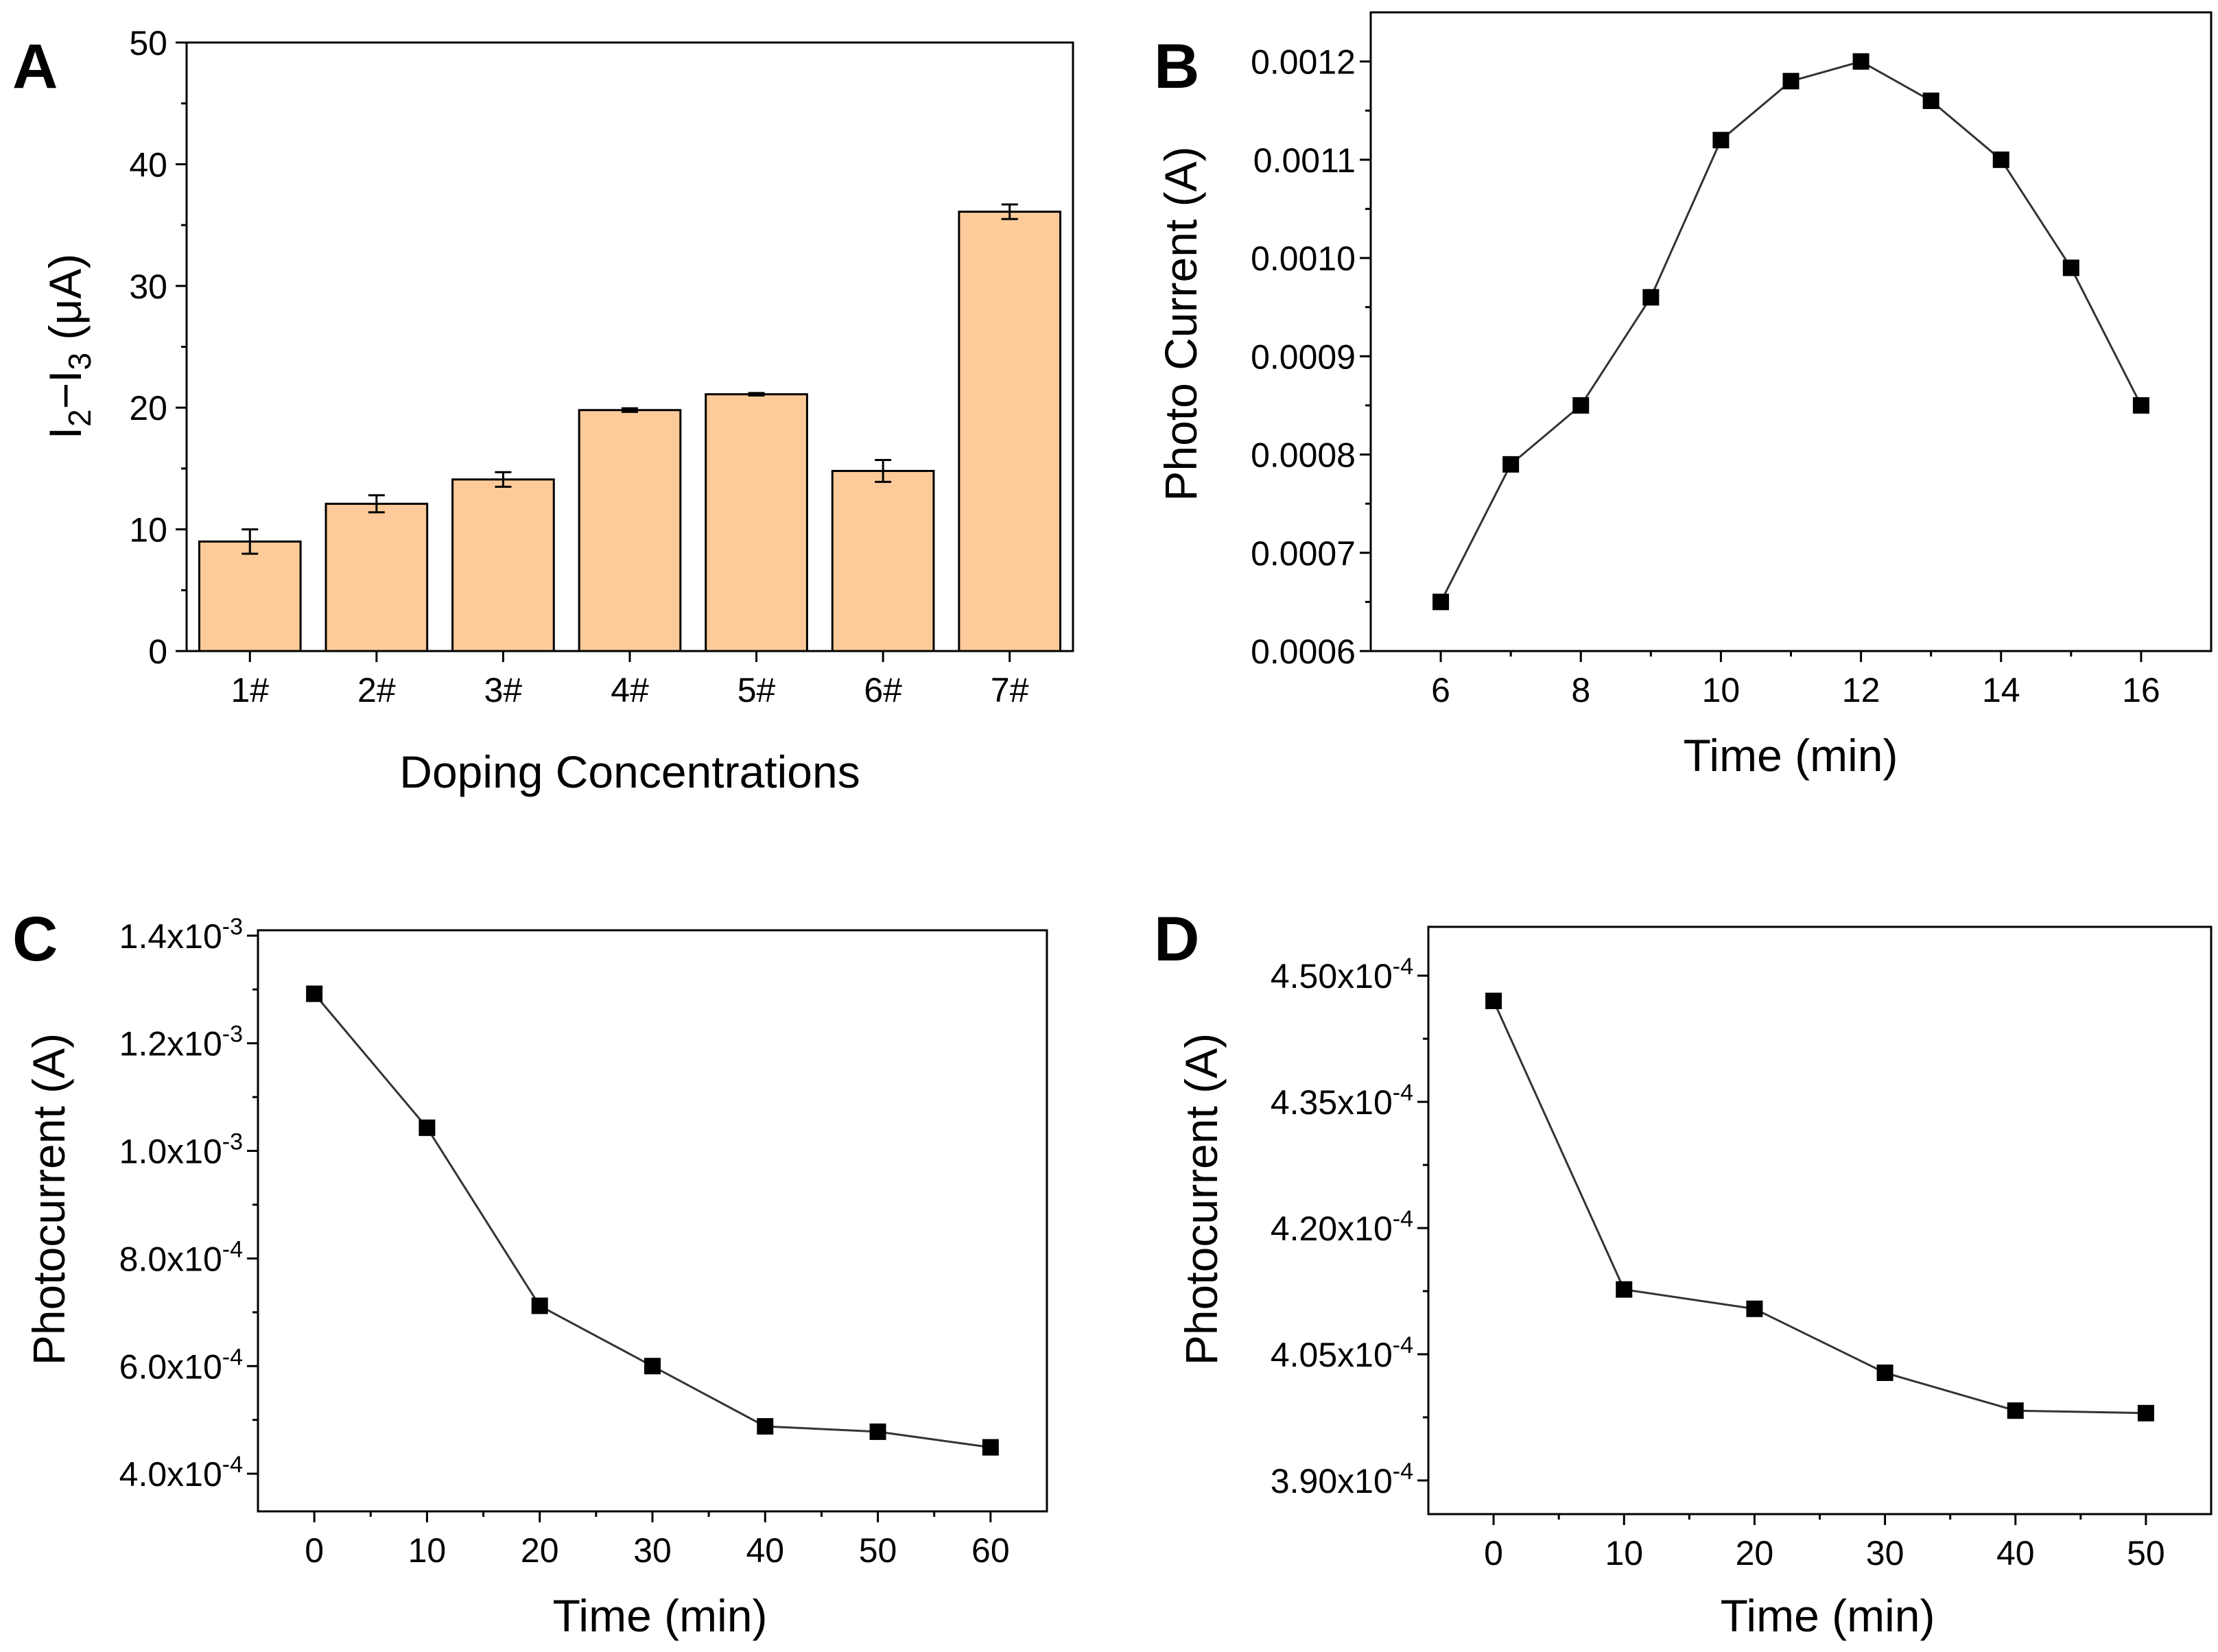  Describe the element at coordinates (1303, 553) in the screenshot. I see `y-tick-label: 0.0007` at that location.